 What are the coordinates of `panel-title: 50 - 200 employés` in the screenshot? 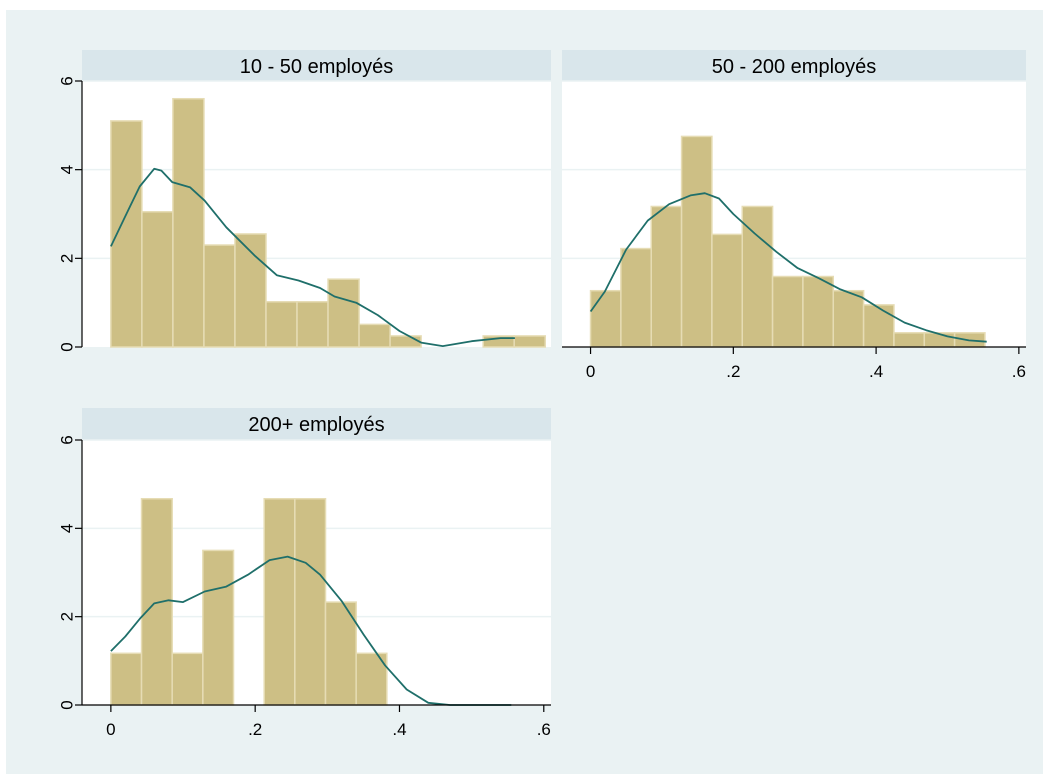 It's located at (794, 67).